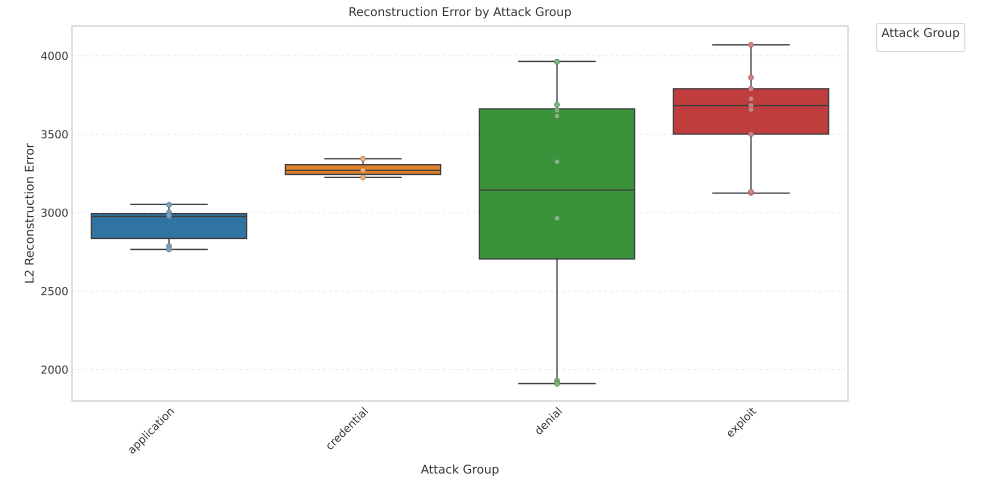 The image size is (985, 487). I want to click on chart-title: Reconstruction Error by Attack Group, so click(460, 12).